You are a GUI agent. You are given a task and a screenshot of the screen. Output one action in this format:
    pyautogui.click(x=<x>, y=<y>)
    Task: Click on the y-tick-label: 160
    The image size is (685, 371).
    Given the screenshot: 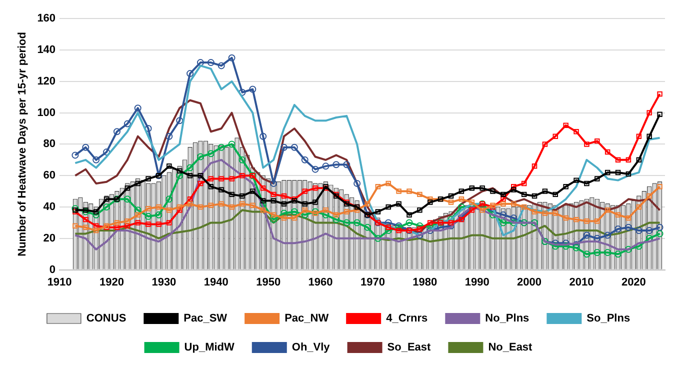 What is the action you would take?
    pyautogui.click(x=46, y=18)
    